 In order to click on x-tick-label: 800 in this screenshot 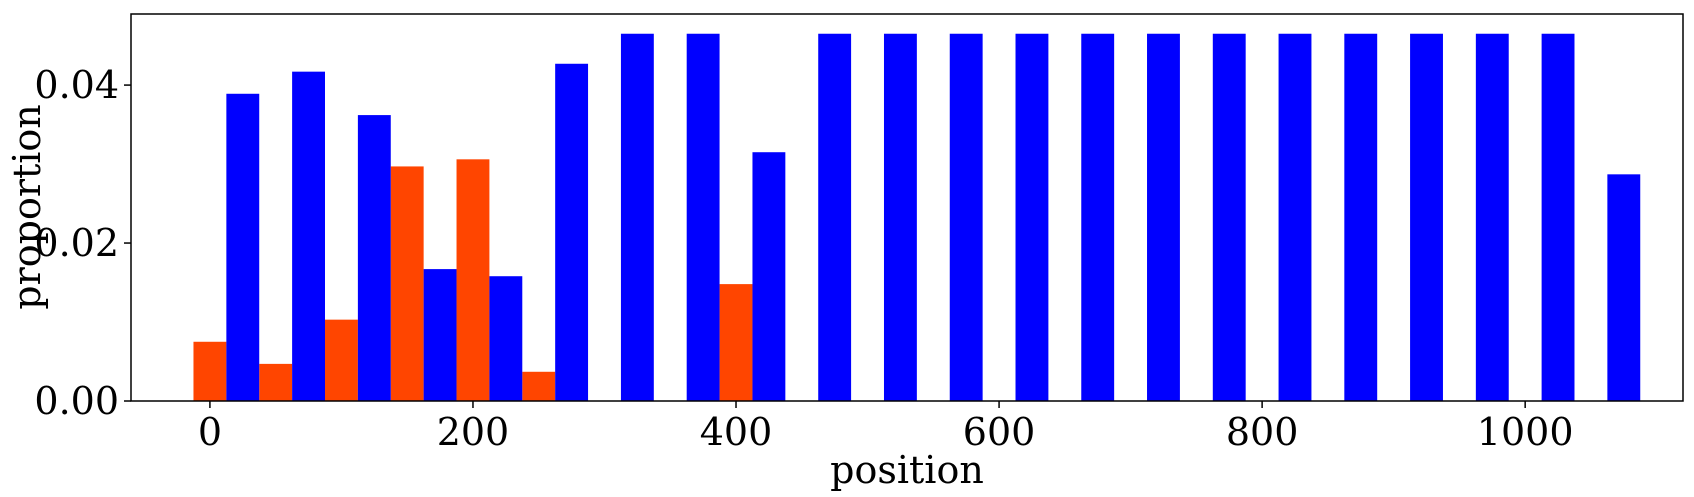, I will do `click(1262, 432)`.